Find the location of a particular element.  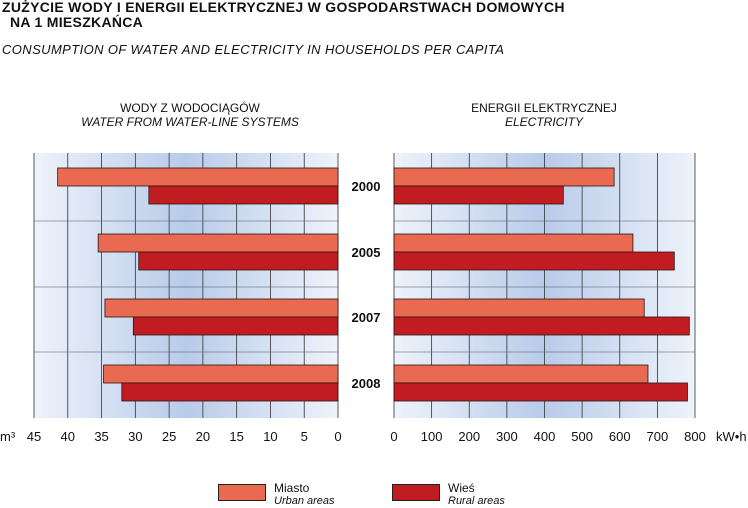

water-tick-label: 0 is located at coordinates (337, 436).